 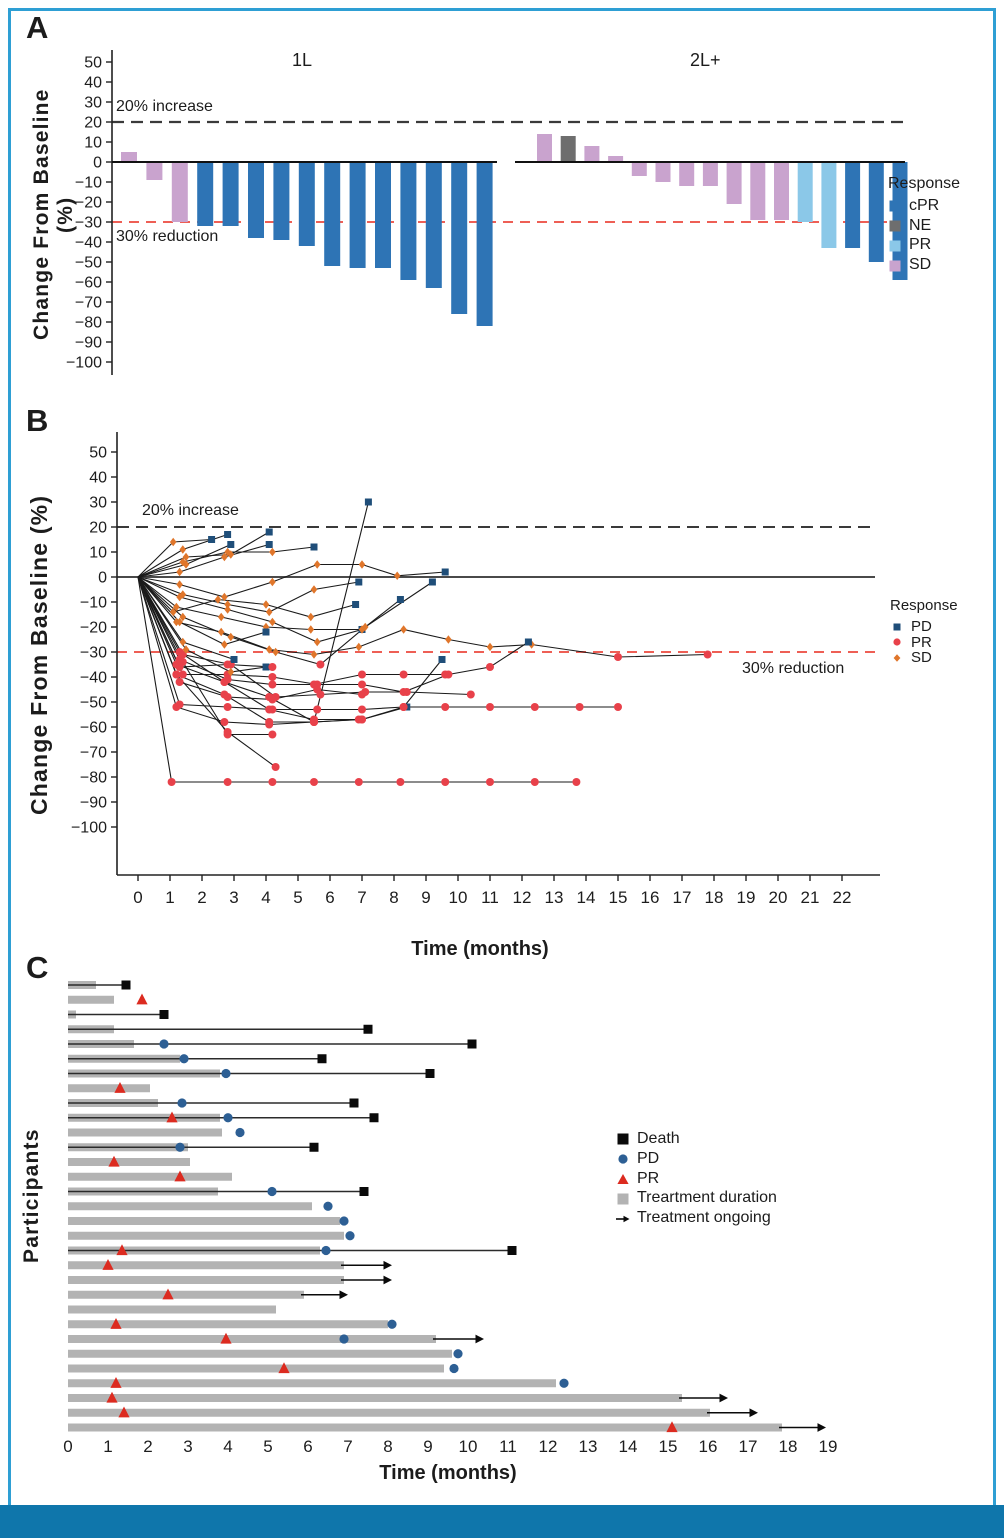 What do you see at coordinates (37, 967) in the screenshot?
I see `panel-c-label: C` at bounding box center [37, 967].